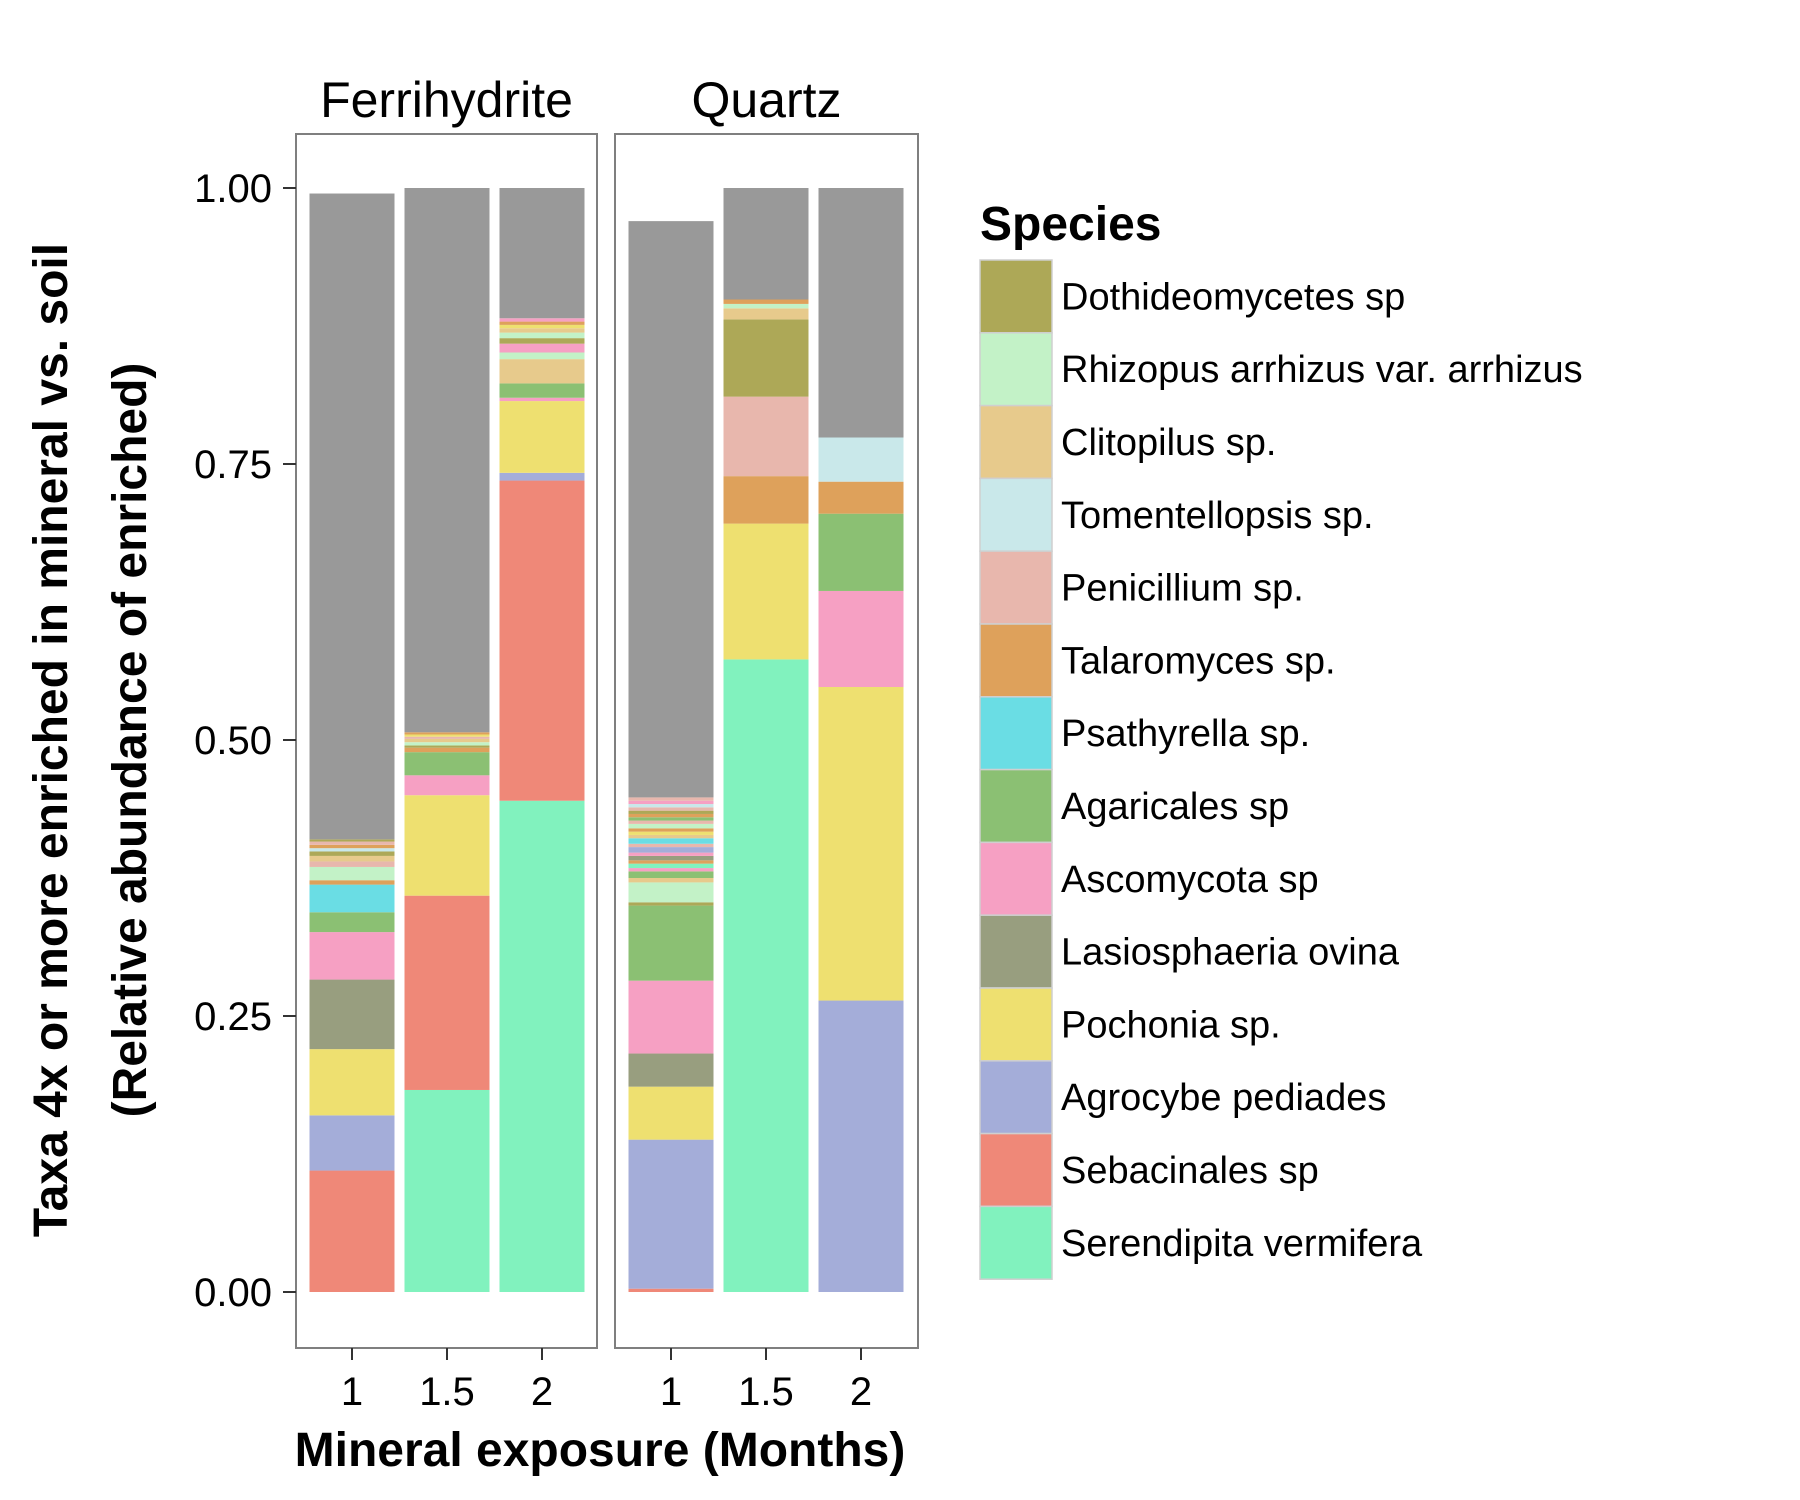  What do you see at coordinates (1171, 1025) in the screenshot?
I see `legend-label: Pochonia sp.` at bounding box center [1171, 1025].